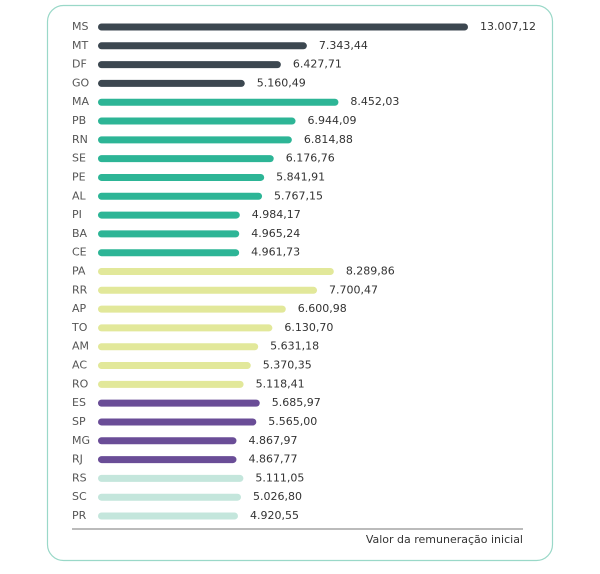  I want to click on category-label: AM, so click(80, 346).